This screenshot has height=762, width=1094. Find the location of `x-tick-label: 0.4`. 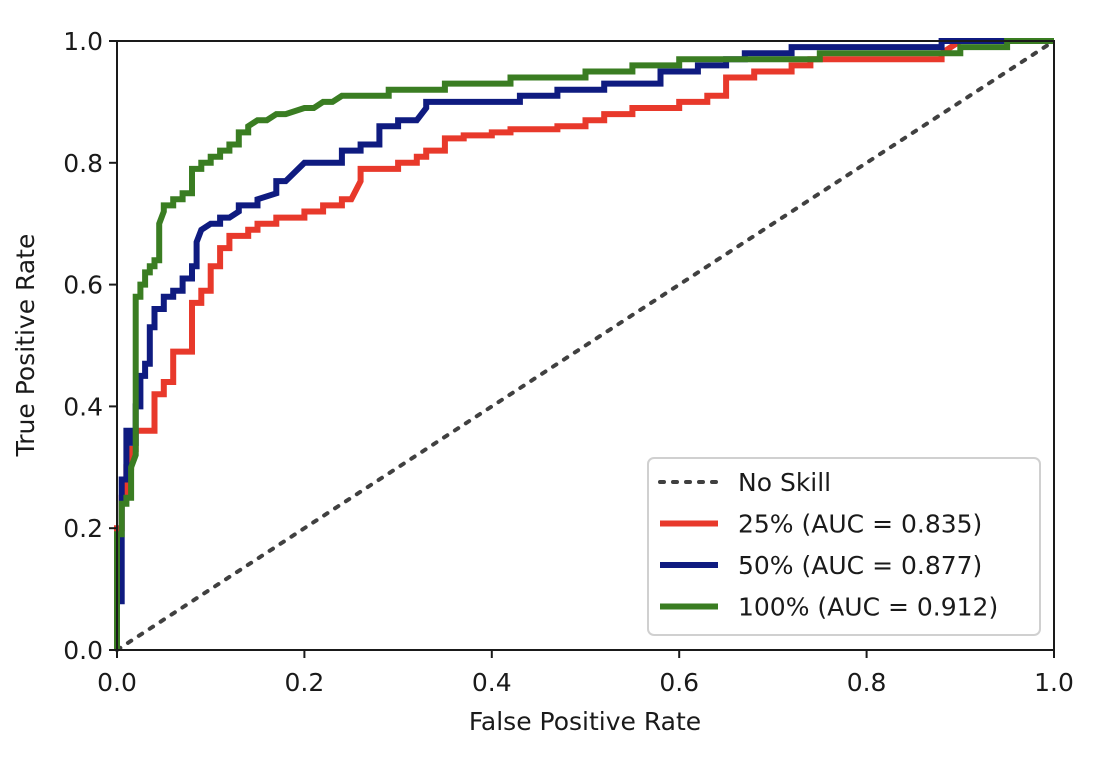

x-tick-label: 0.4 is located at coordinates (492, 682).